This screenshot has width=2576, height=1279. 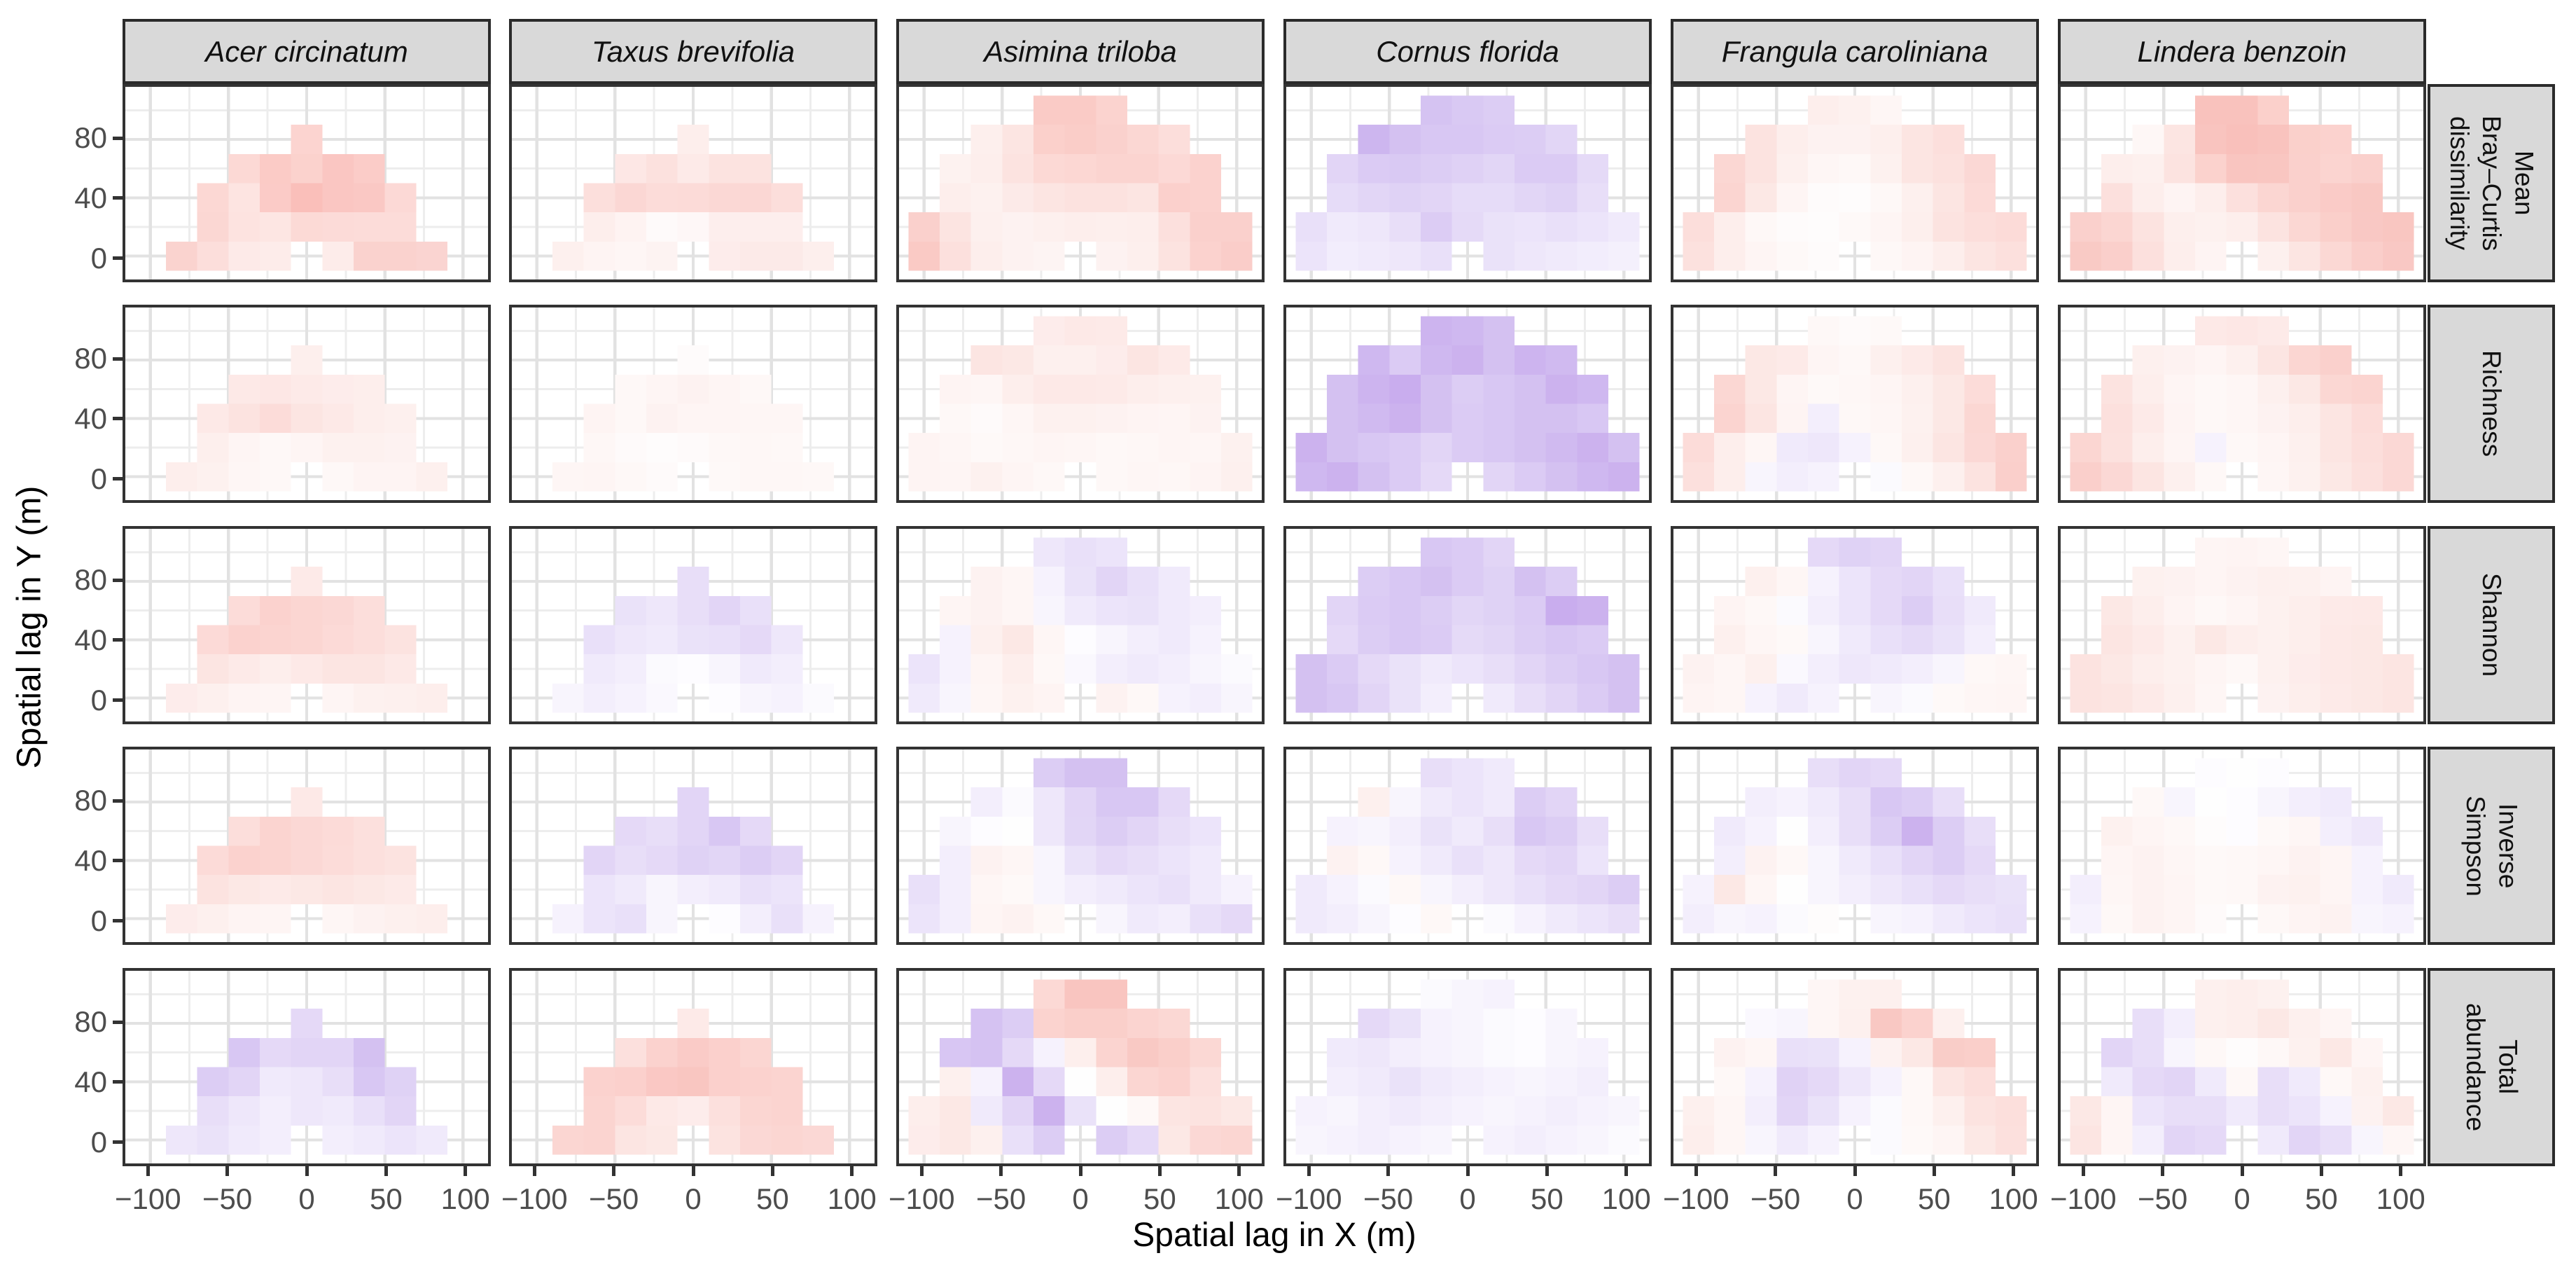 I want to click on x-tick-mark, so click(x=1159, y=1171).